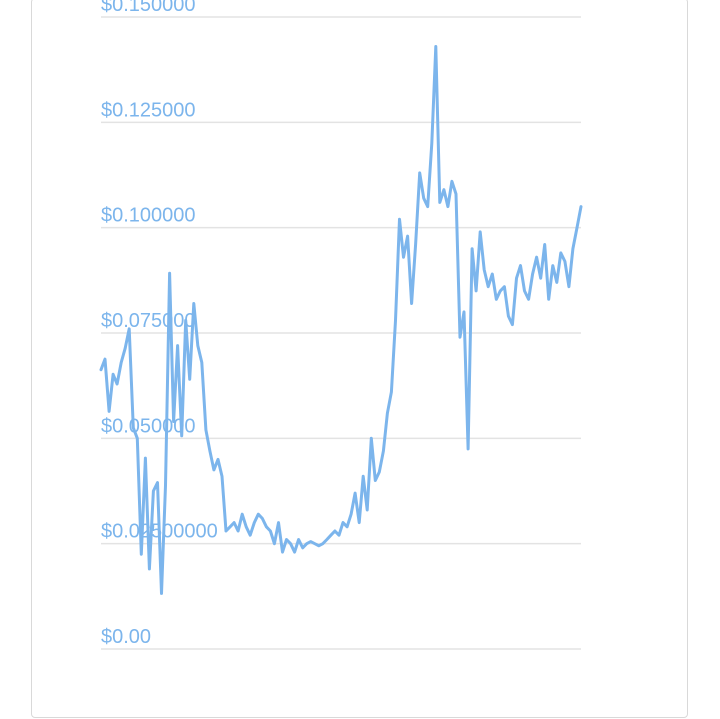 The width and height of the screenshot is (720, 719). What do you see at coordinates (148, 110) in the screenshot?
I see `y-tick-label: $0.125000` at bounding box center [148, 110].